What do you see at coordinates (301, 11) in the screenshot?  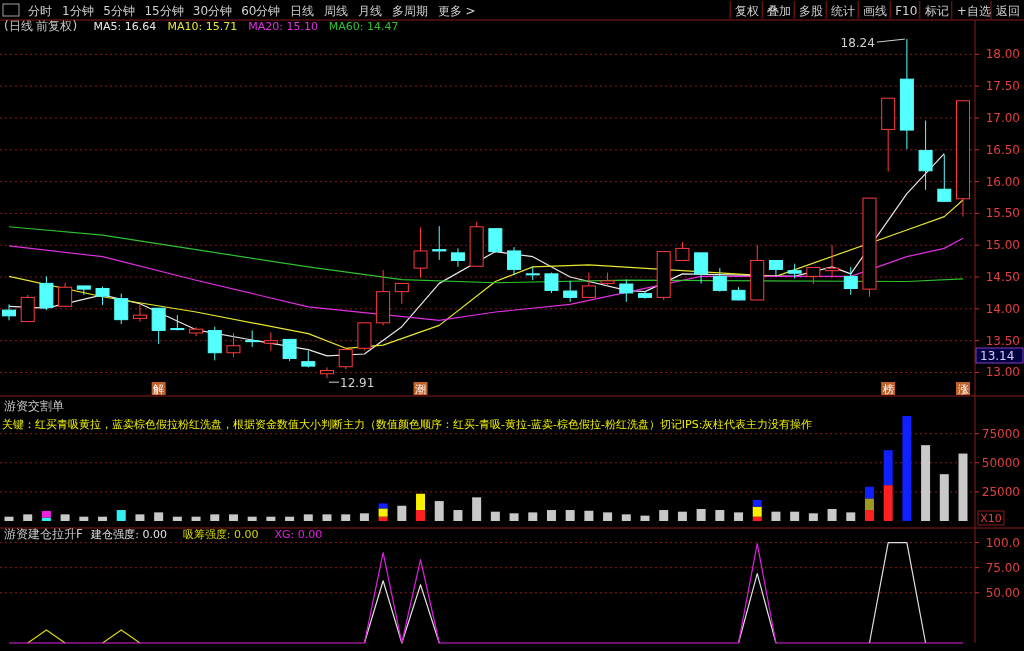 I see `text: 日线` at bounding box center [301, 11].